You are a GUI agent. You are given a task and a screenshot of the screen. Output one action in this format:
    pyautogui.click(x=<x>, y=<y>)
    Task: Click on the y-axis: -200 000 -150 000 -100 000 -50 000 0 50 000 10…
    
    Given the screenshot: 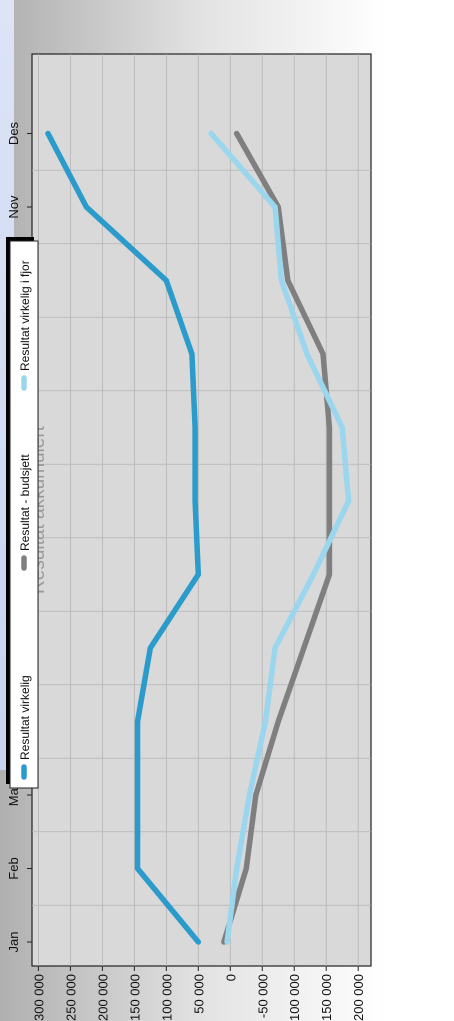 What is the action you would take?
    pyautogui.click(x=198, y=993)
    